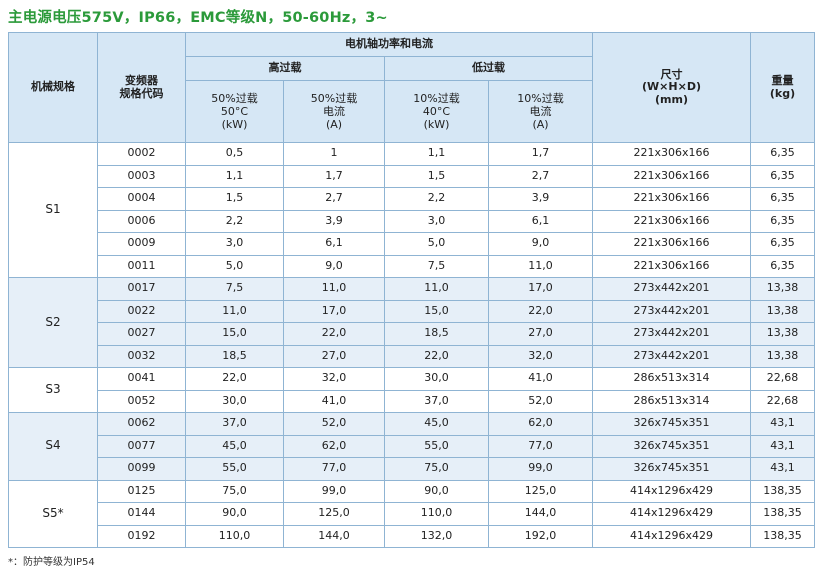 The height and width of the screenshot is (573, 822). I want to click on cell-dimensions: 286x513x314, so click(671, 379).